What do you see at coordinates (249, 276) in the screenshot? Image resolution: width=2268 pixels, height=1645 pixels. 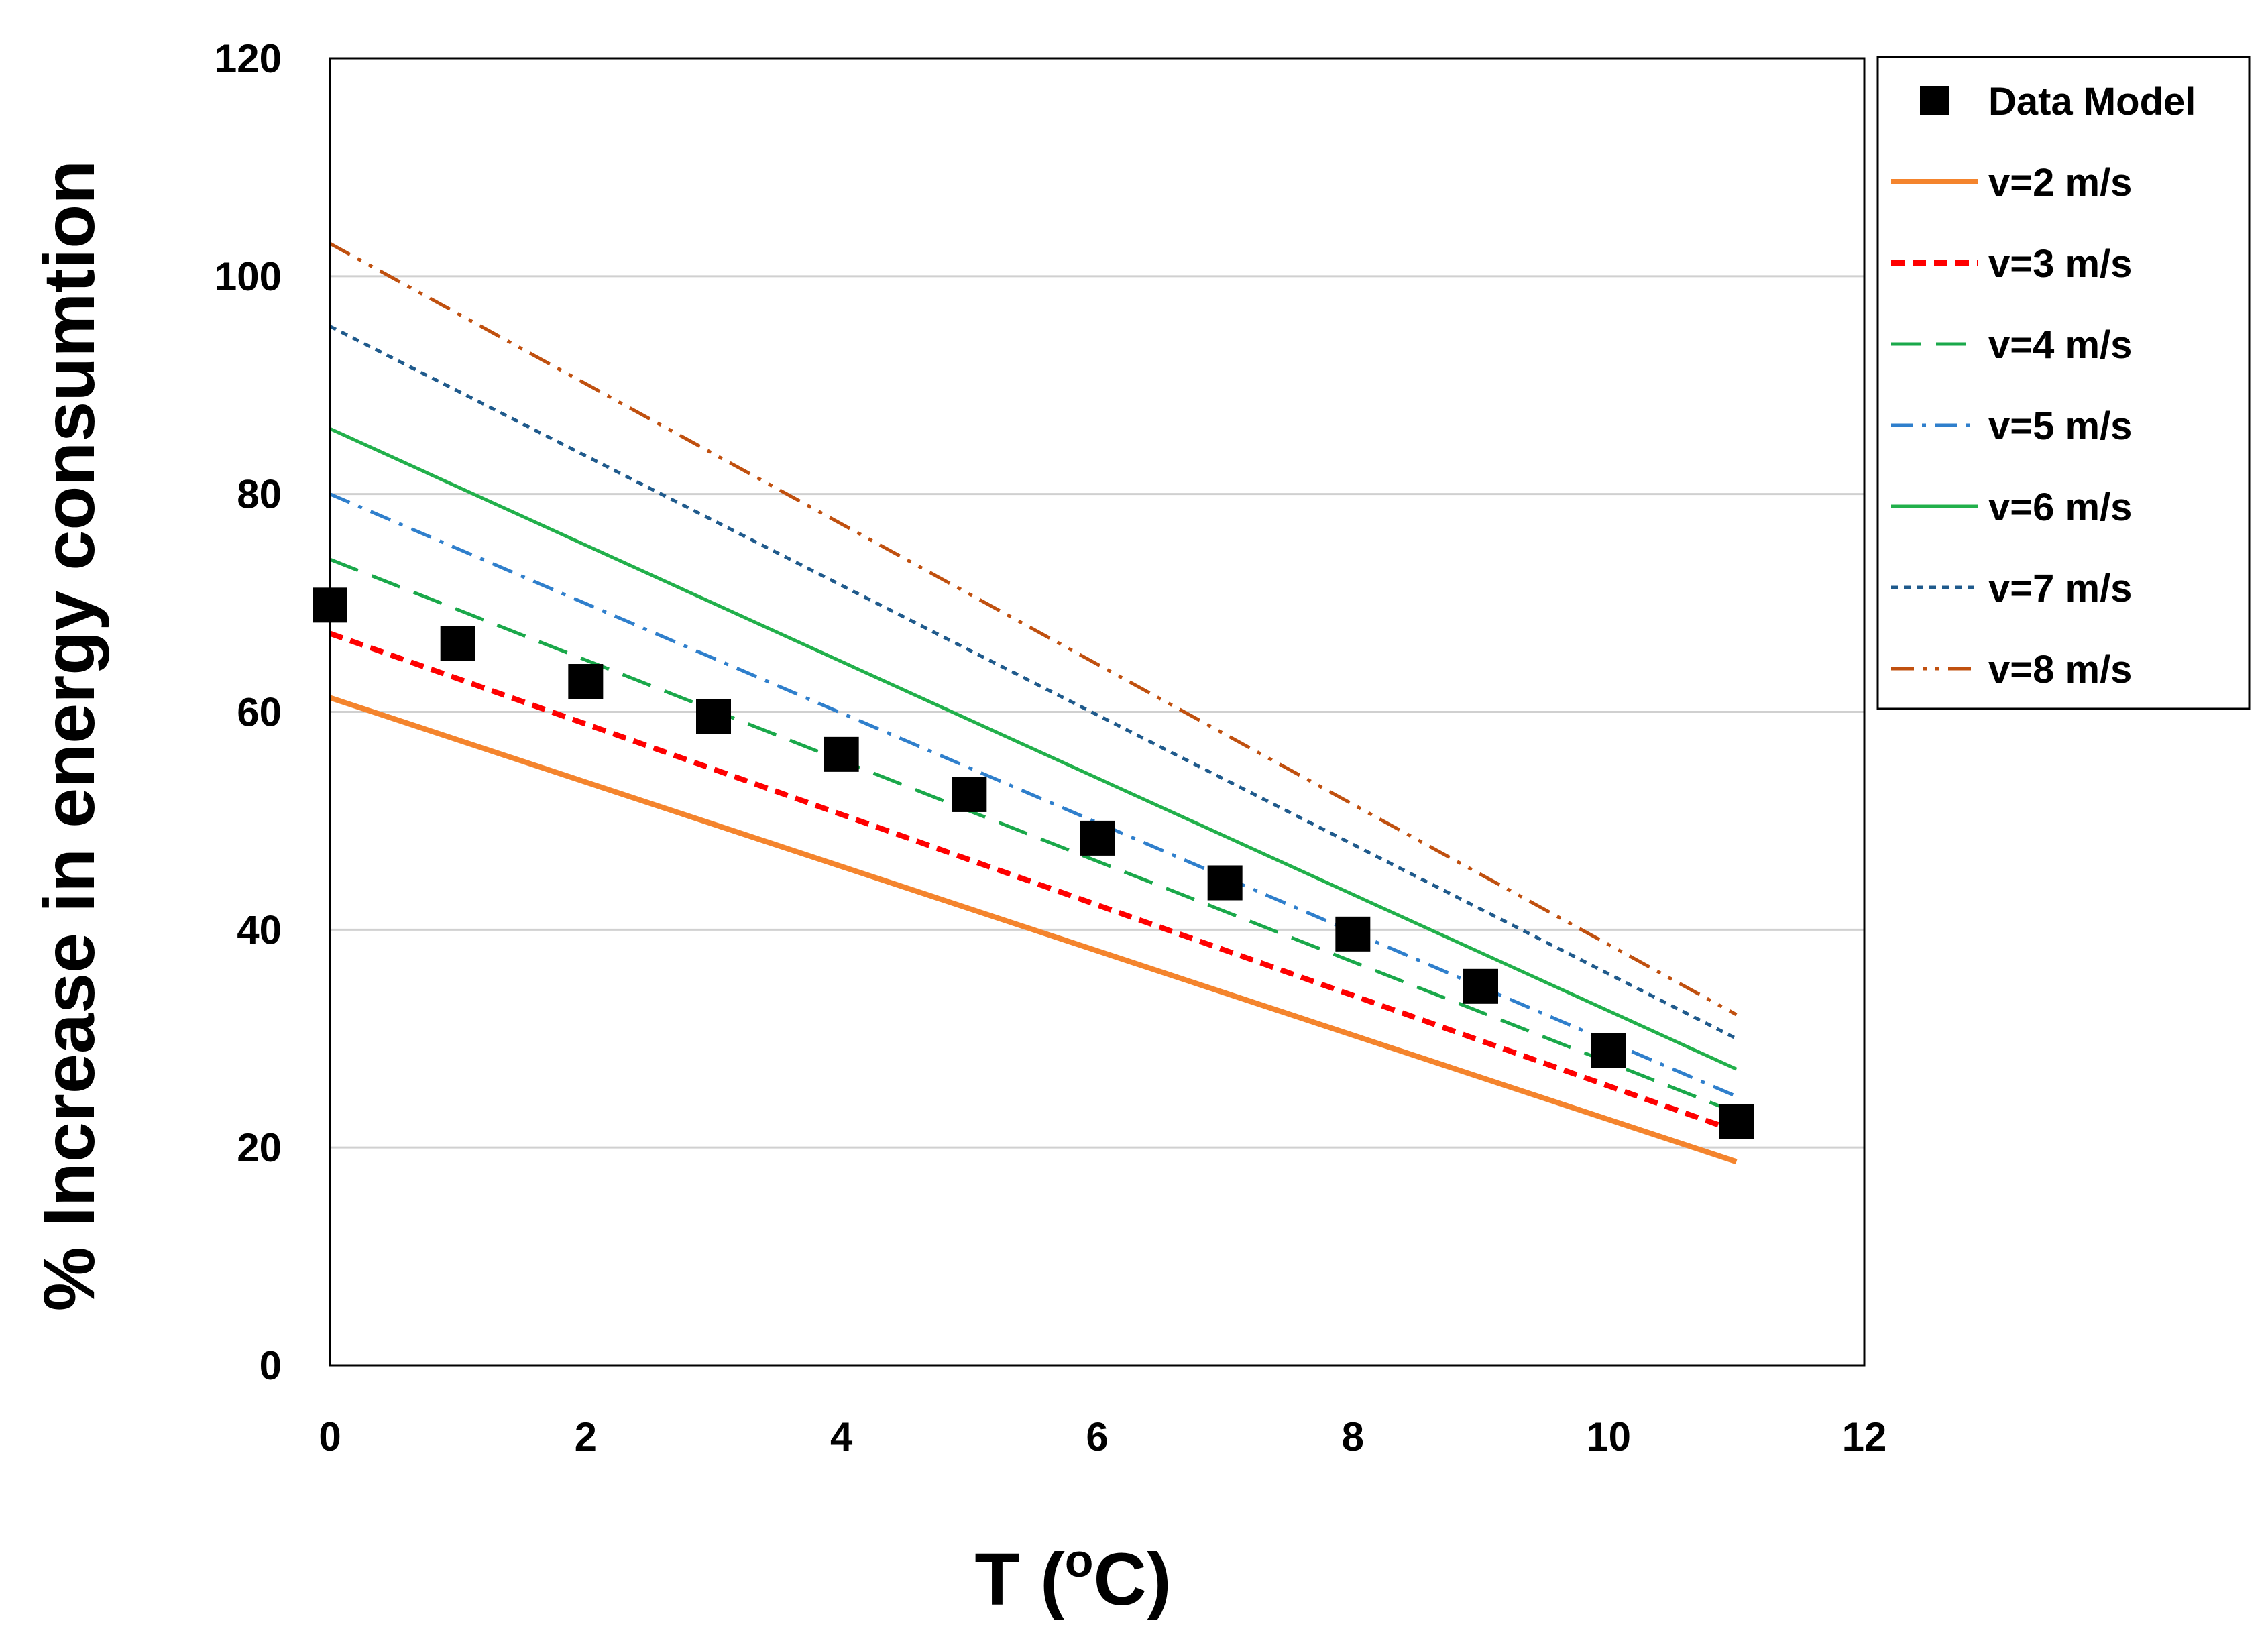 I see `y-tick-label: 100` at bounding box center [249, 276].